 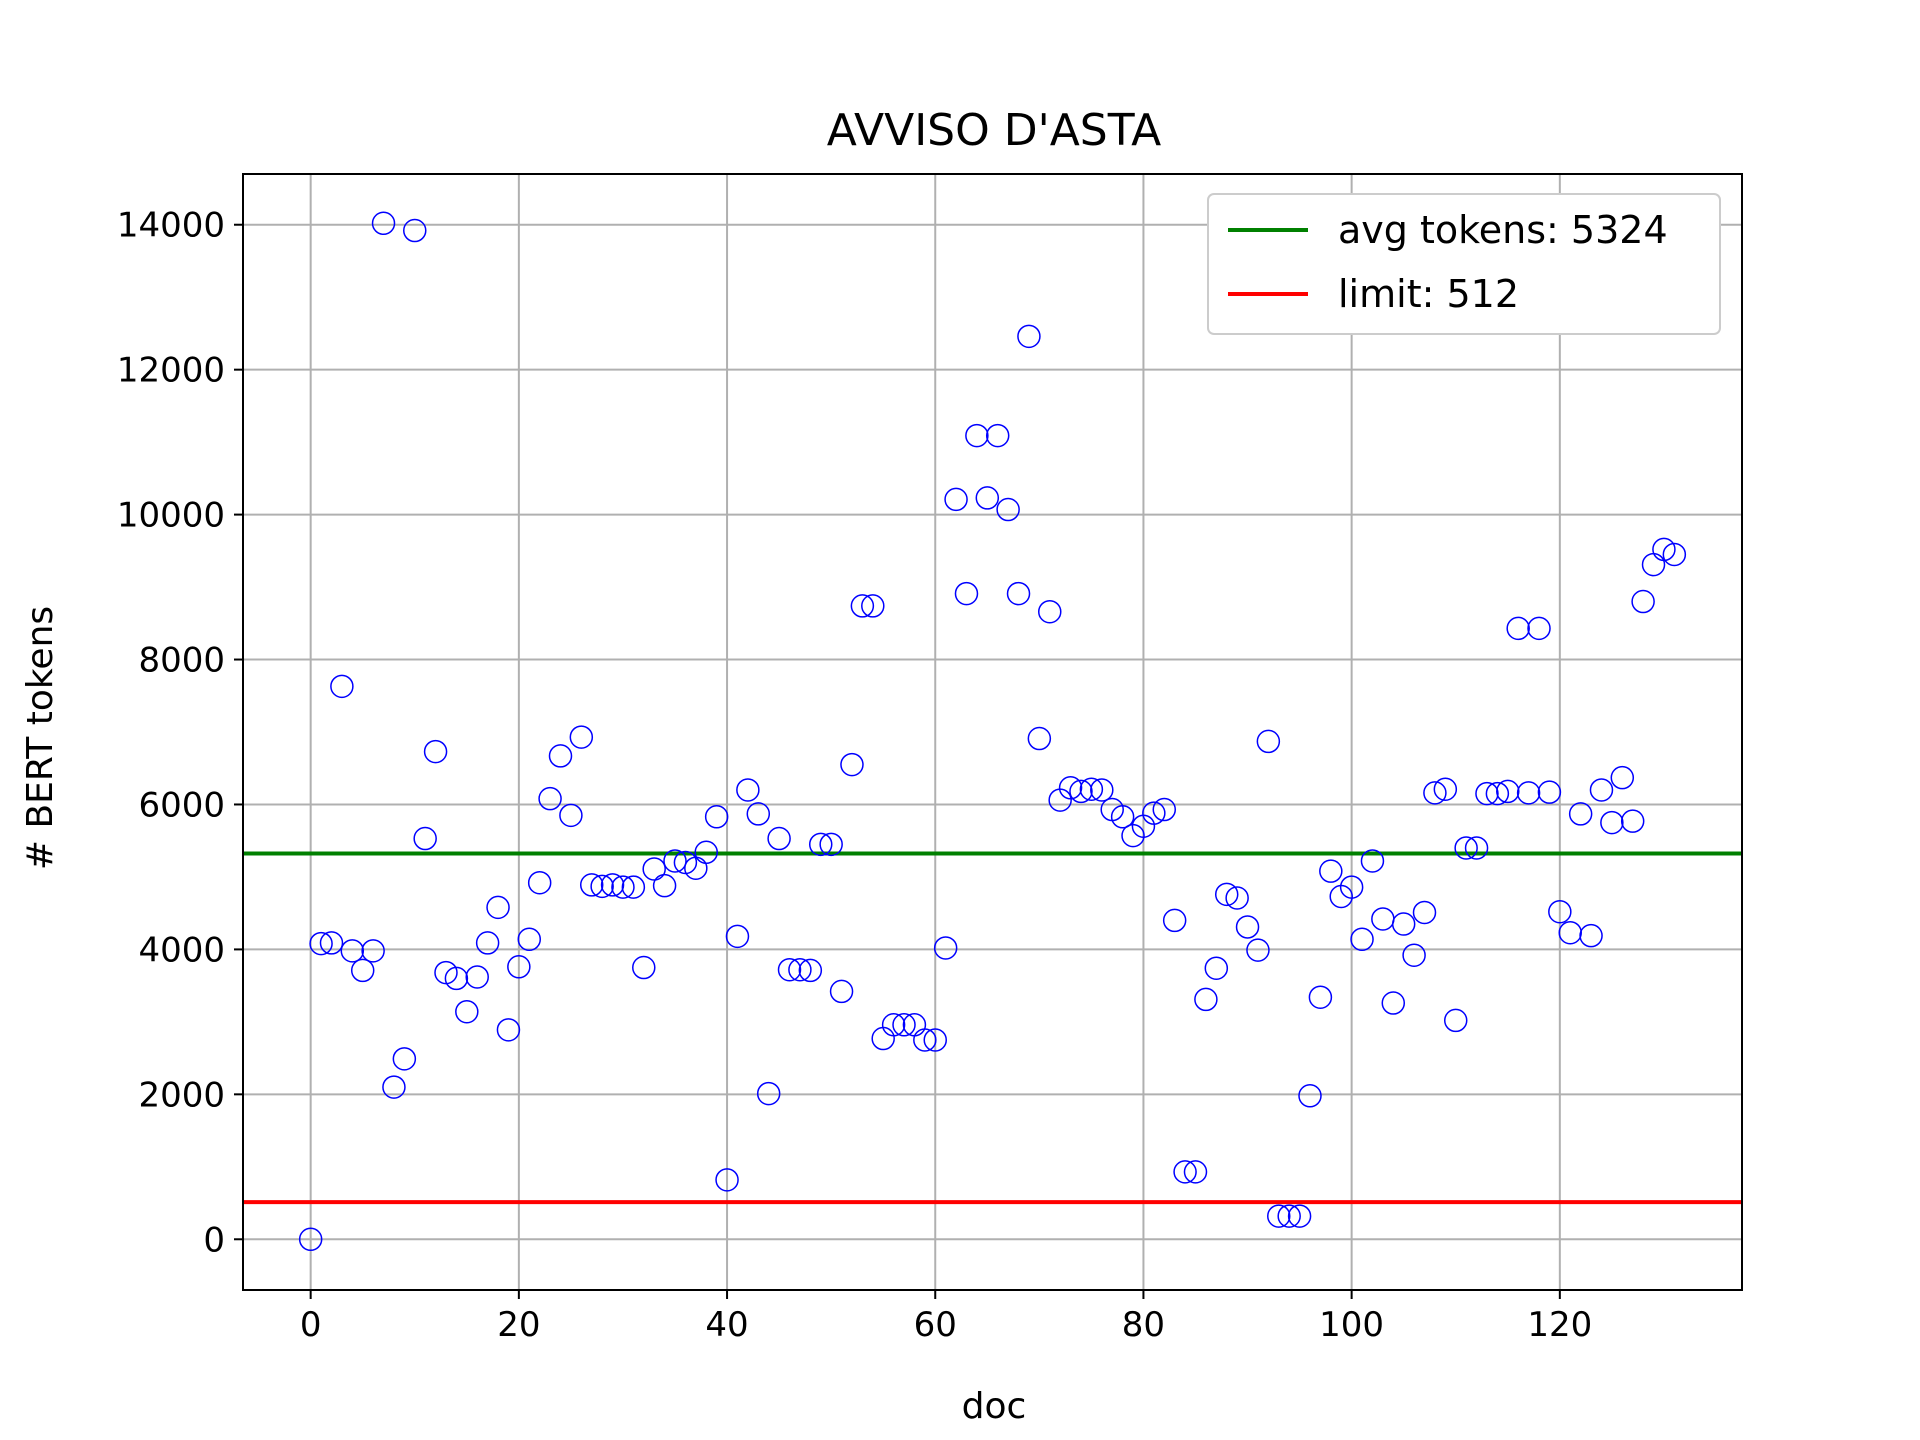 I want to click on legend: avg tokens: 5324 limit: 512, so click(x=1464, y=264).